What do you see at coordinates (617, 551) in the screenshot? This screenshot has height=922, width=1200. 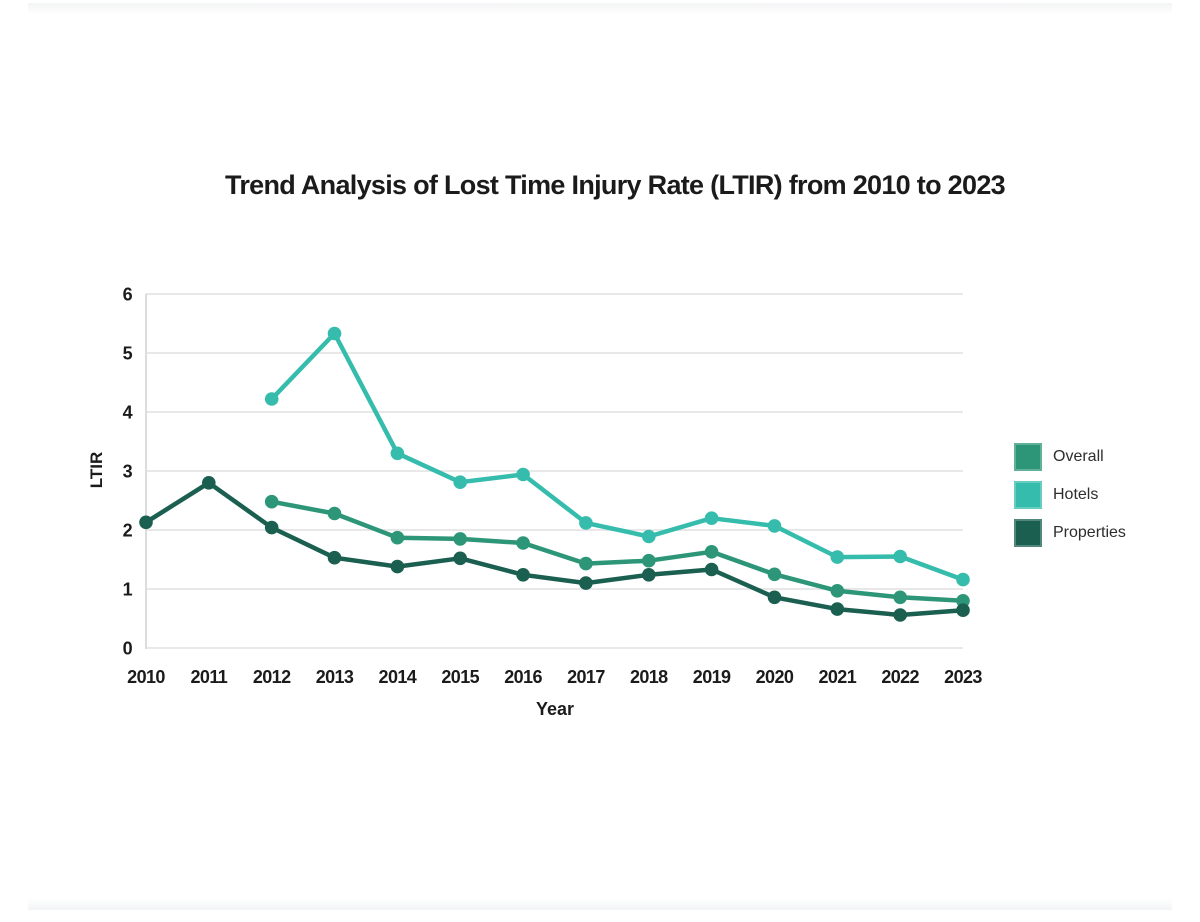 I see `series-line-overall` at bounding box center [617, 551].